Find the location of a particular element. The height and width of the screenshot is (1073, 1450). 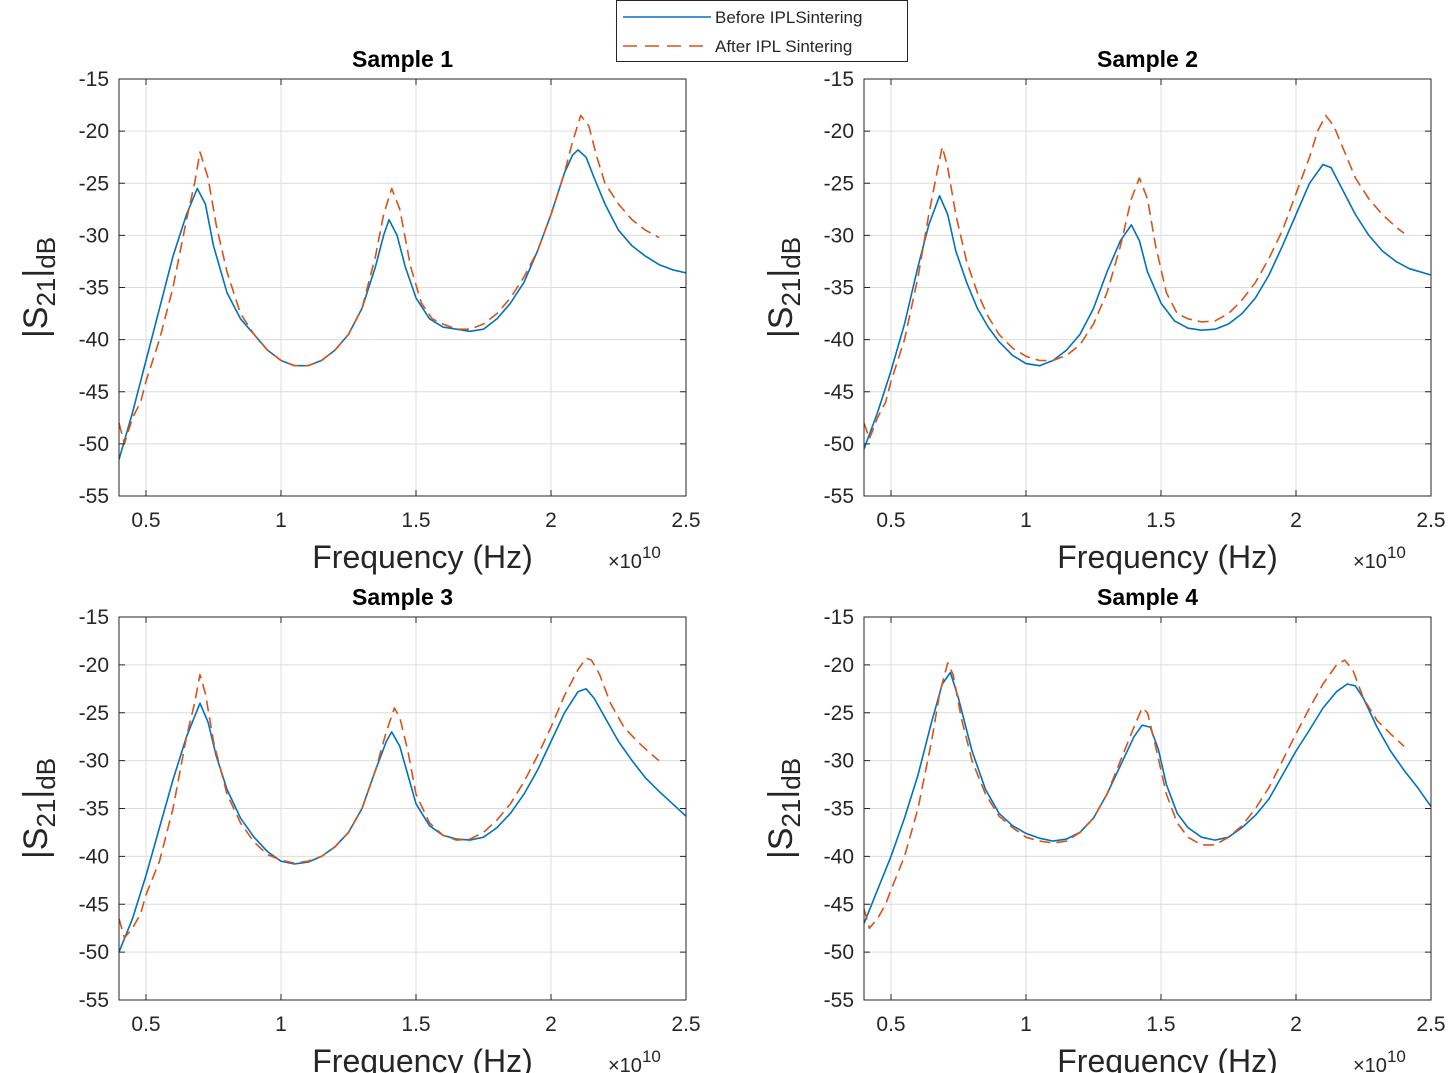

legend-entry-after: After IPL Sintering is located at coordinates (762, 47).